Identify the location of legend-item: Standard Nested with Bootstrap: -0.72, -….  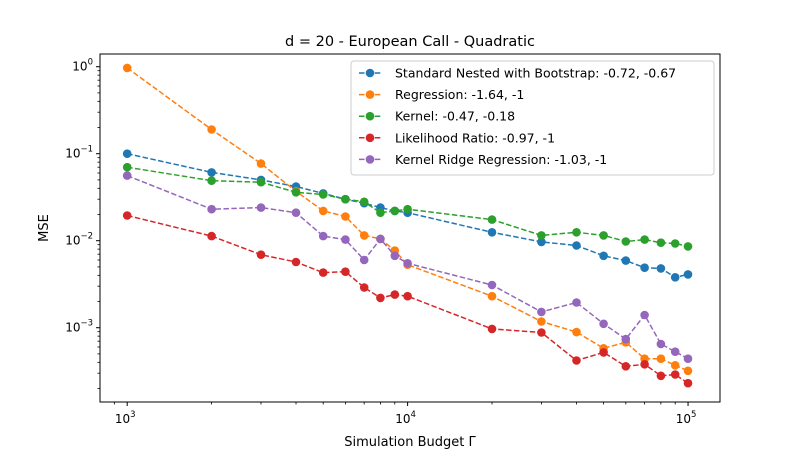
(517, 73).